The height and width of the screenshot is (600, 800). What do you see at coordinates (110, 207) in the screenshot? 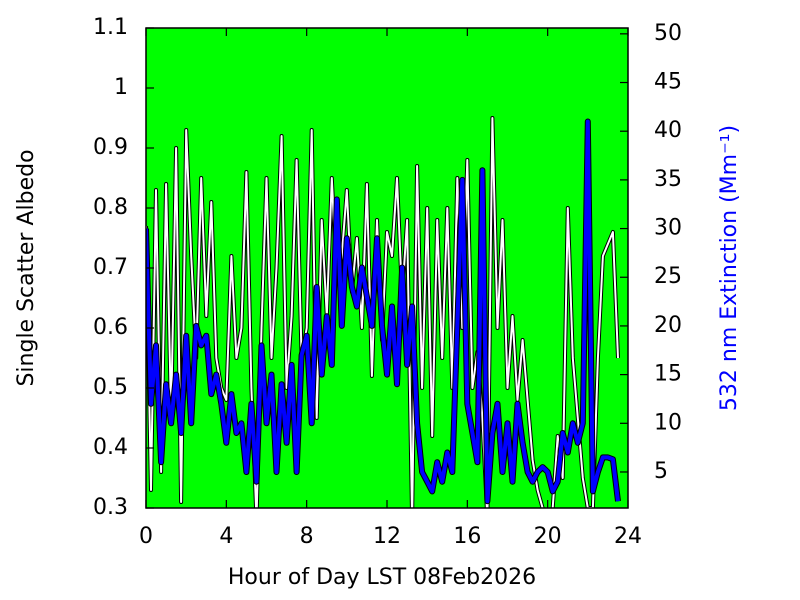
I see `y-tick-label: 0.8` at bounding box center [110, 207].